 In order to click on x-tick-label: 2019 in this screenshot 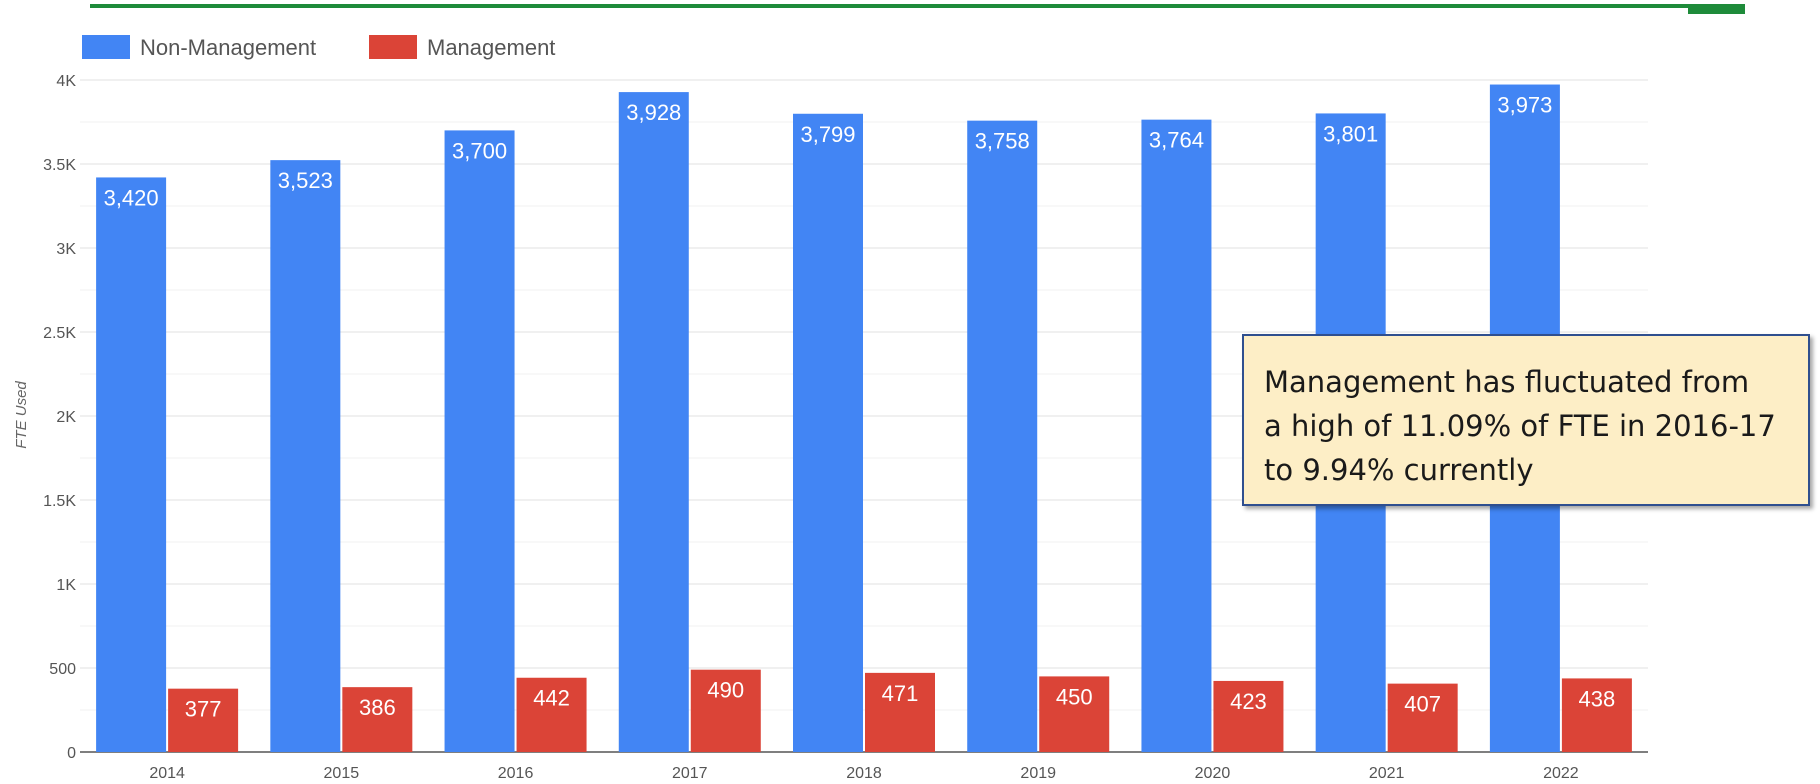, I will do `click(1038, 773)`.